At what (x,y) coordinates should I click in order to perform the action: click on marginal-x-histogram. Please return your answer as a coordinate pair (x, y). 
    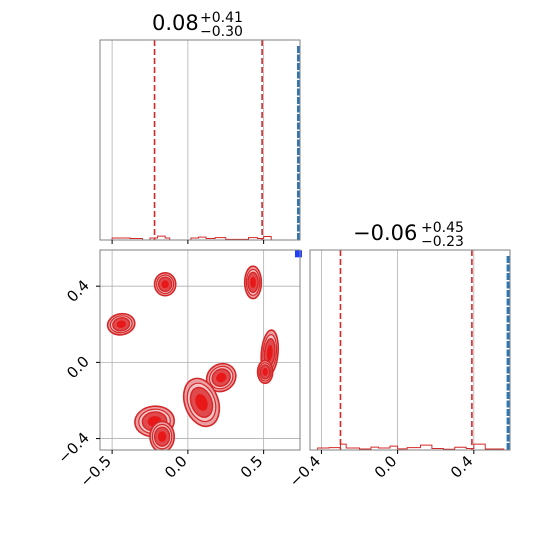
    Looking at the image, I should click on (205, 143).